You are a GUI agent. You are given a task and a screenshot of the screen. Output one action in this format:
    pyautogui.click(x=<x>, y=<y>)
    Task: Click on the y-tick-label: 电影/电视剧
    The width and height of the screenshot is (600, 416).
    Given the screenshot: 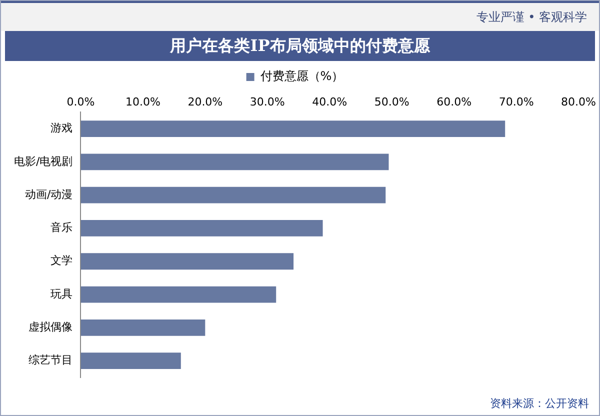 What is the action you would take?
    pyautogui.click(x=43, y=161)
    